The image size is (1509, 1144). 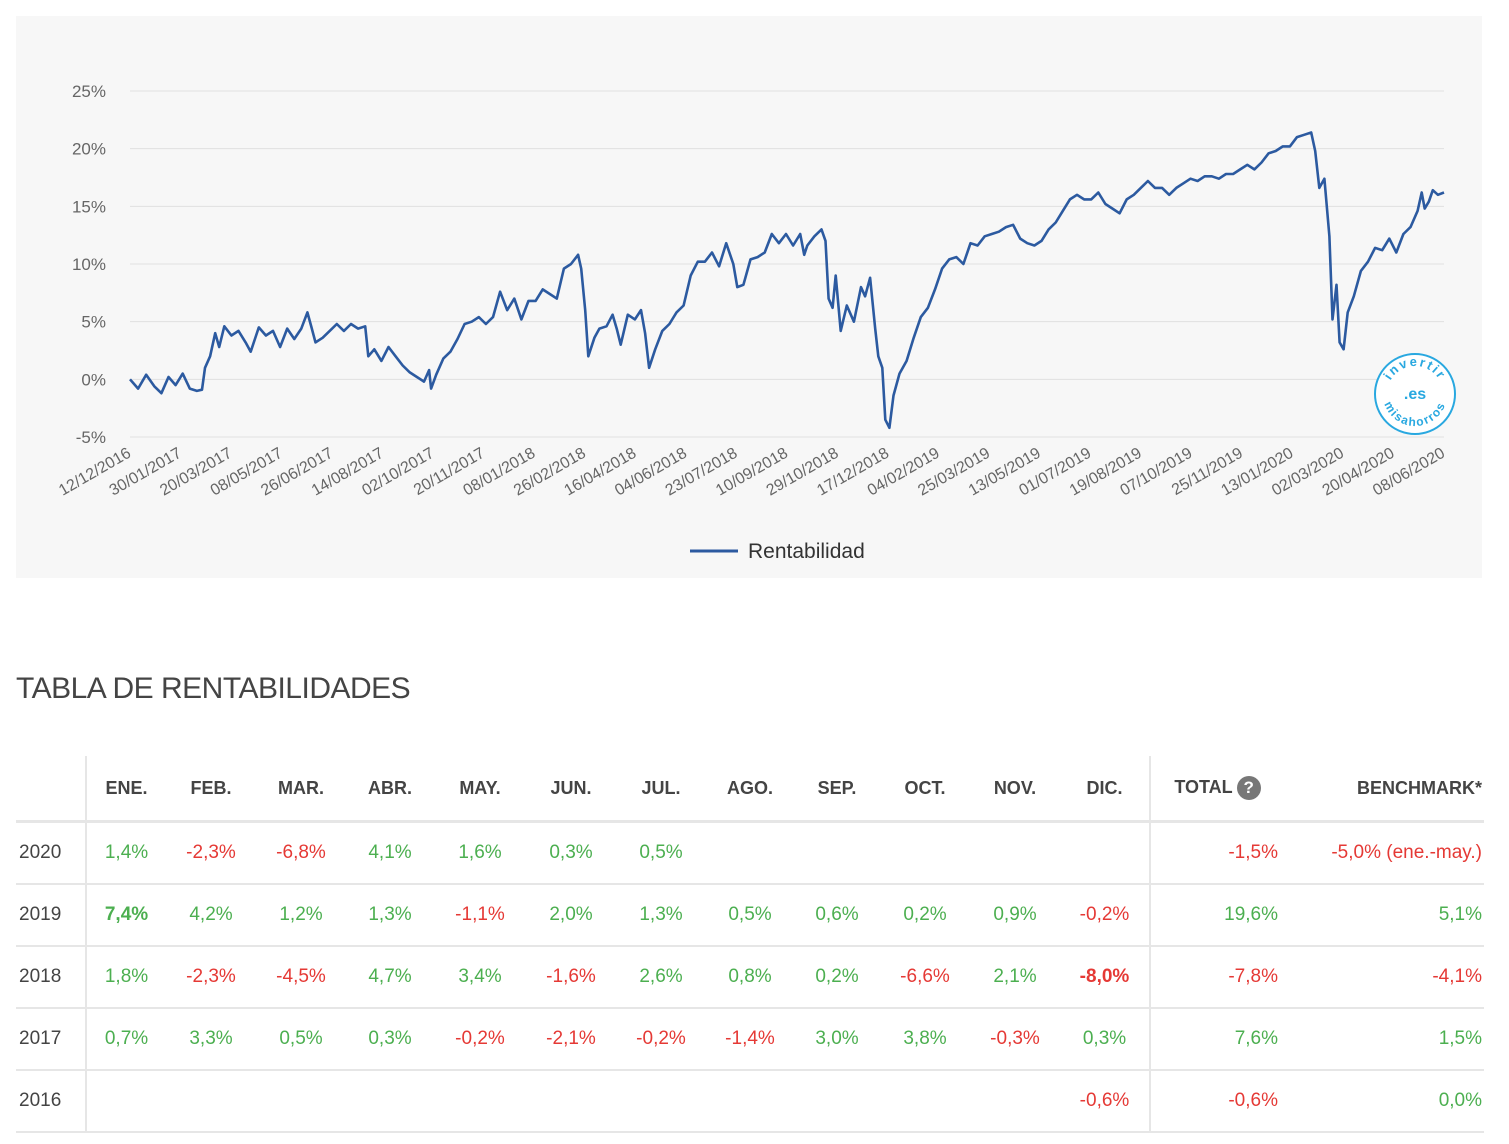 I want to click on invertir-misahorros-logo: invertir .es misahorros, so click(x=1415, y=394).